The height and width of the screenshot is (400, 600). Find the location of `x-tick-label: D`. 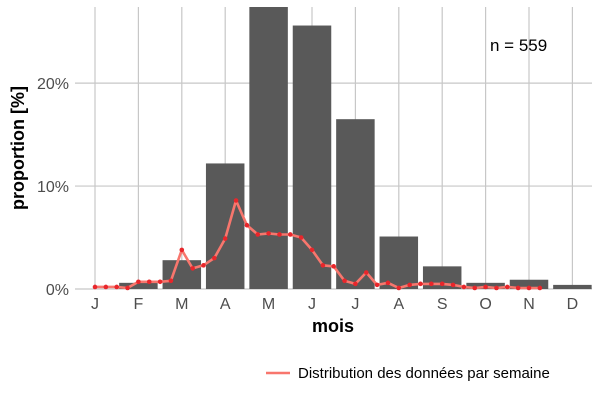

x-tick-label: D is located at coordinates (573, 304).